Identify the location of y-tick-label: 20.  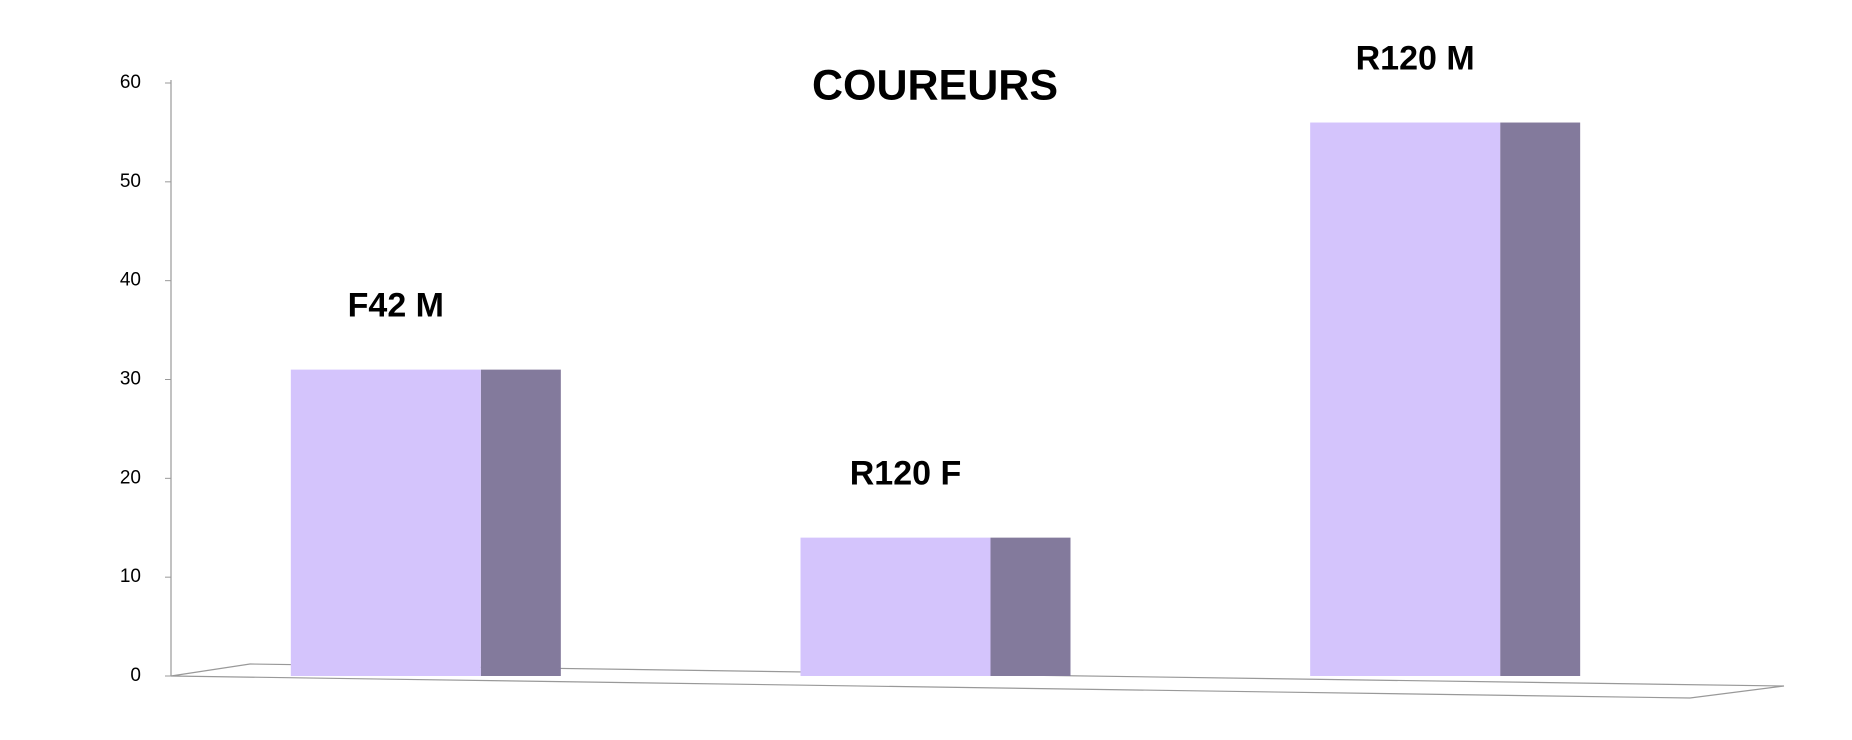
(130, 477).